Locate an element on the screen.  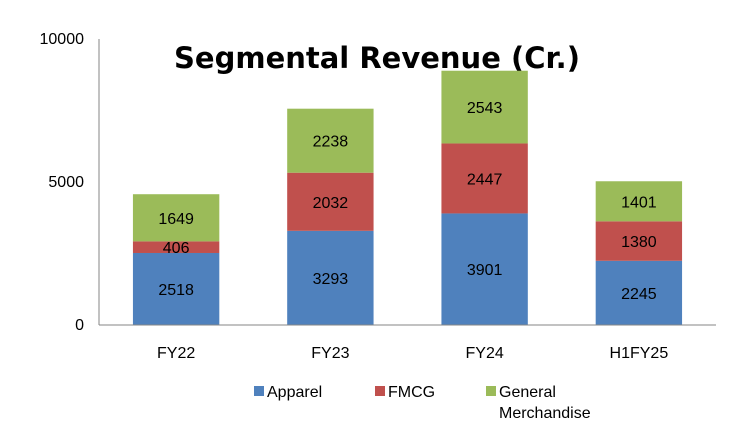
data-label: 1649 is located at coordinates (176, 219).